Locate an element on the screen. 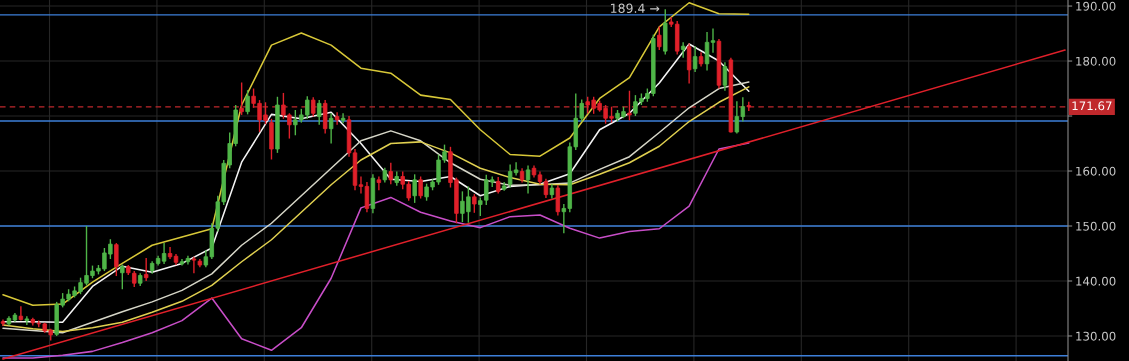 The image size is (1129, 361). y-tick-label: 190.00 is located at coordinates (1096, 6).